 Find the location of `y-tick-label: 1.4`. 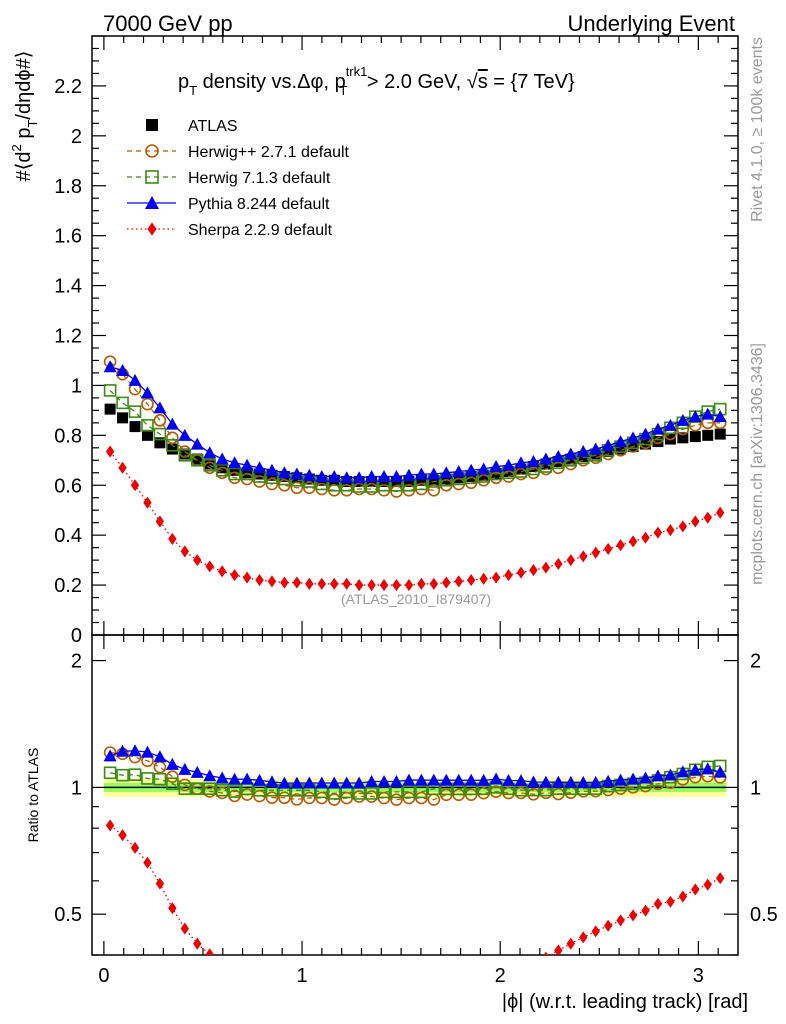

y-tick-label: 1.4 is located at coordinates (68, 287).